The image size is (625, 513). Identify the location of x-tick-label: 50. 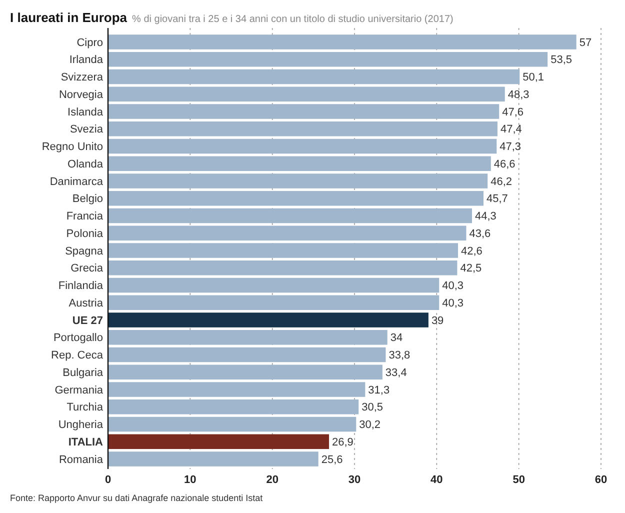
(518, 480).